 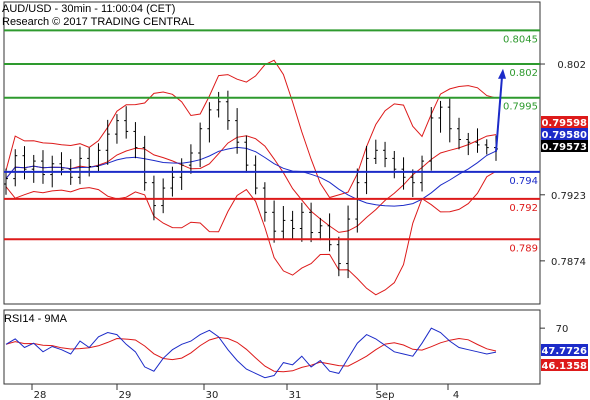 I want to click on level-label: 0.7995, so click(x=520, y=107).